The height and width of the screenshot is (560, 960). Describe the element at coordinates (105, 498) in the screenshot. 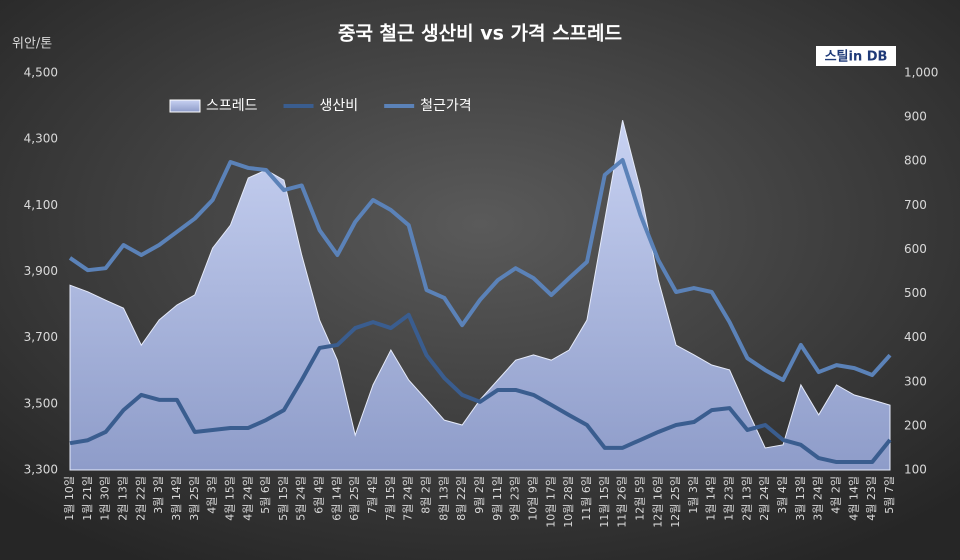

I see `x-tick-label: 1월 30일` at that location.